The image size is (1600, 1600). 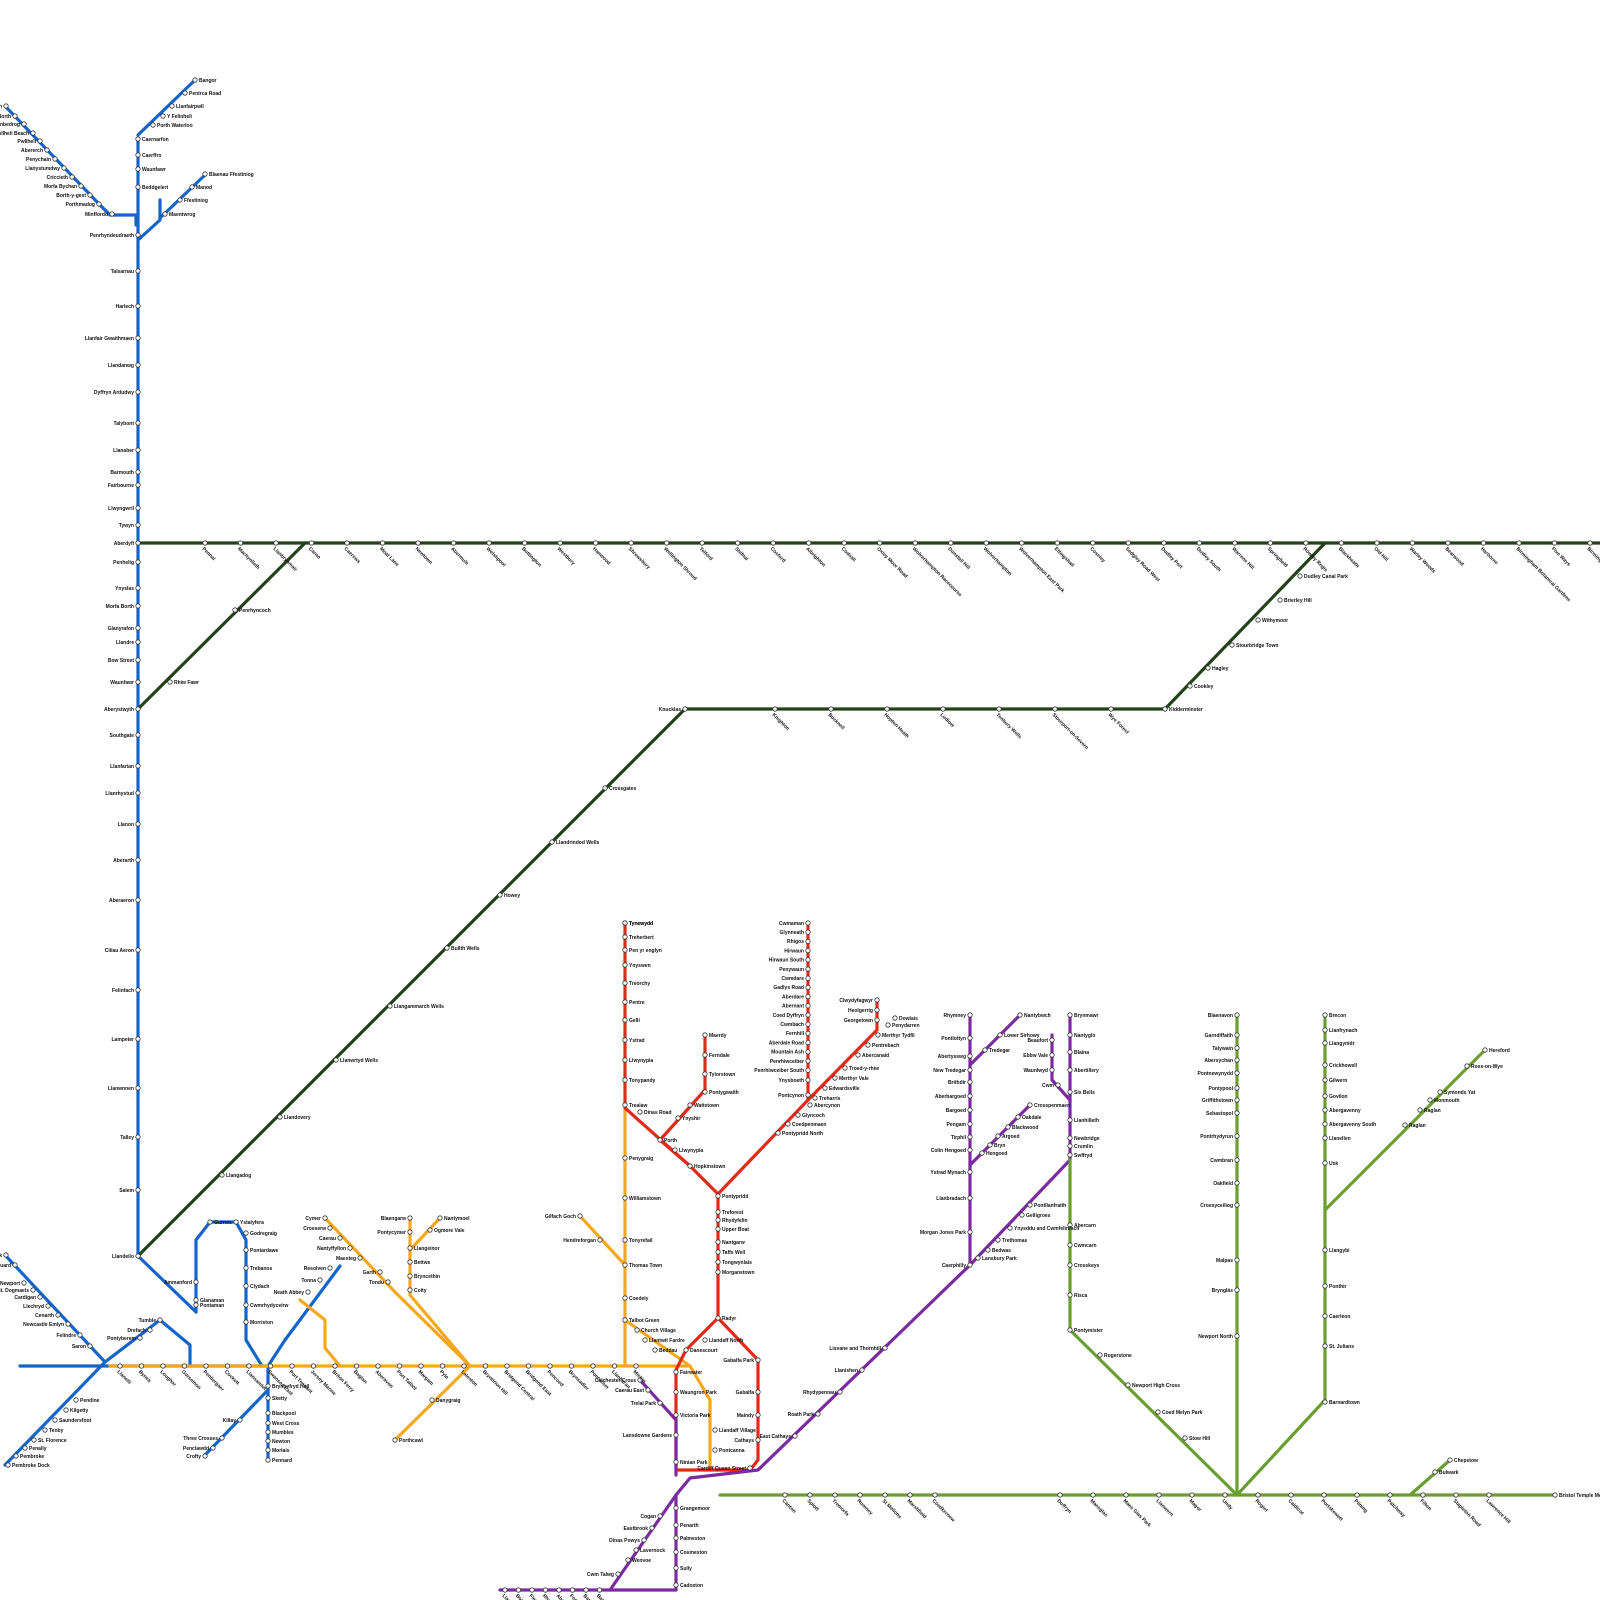 What do you see at coordinates (715, 1450) in the screenshot?
I see `station-marker-pontcanna` at bounding box center [715, 1450].